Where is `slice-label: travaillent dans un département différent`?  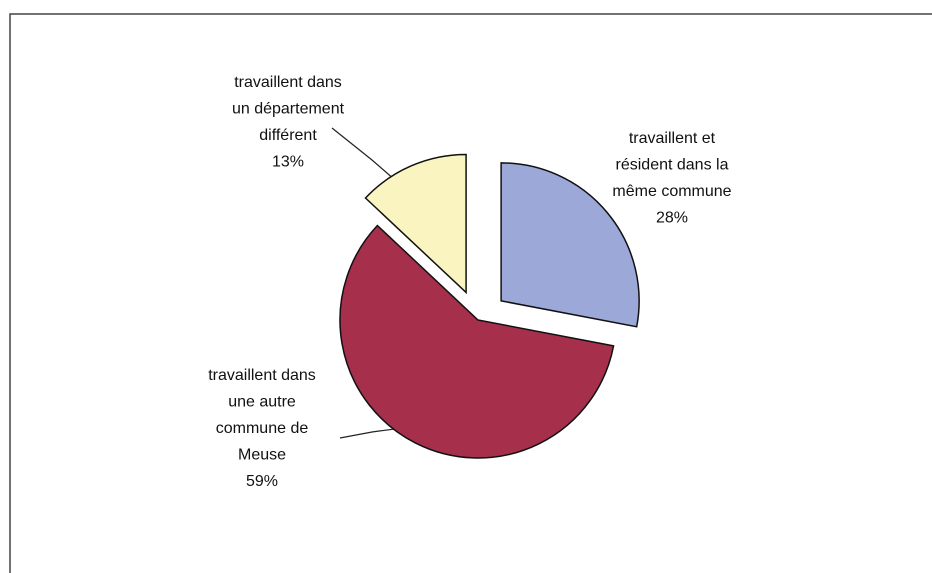
slice-label: travaillent dans un département différent is located at coordinates (288, 109).